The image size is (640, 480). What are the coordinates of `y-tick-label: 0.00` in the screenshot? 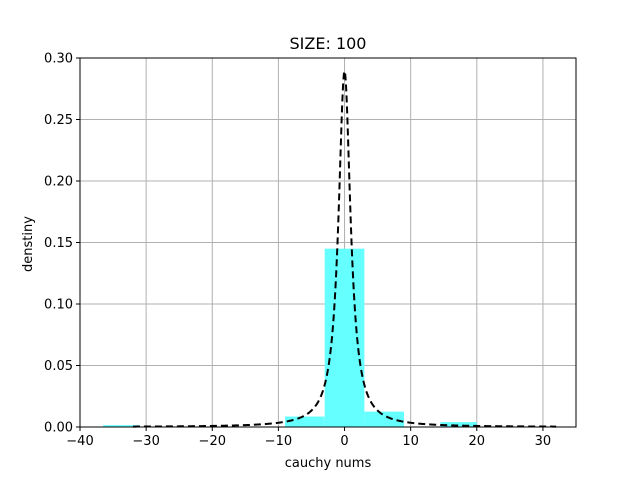 It's located at (58, 428).